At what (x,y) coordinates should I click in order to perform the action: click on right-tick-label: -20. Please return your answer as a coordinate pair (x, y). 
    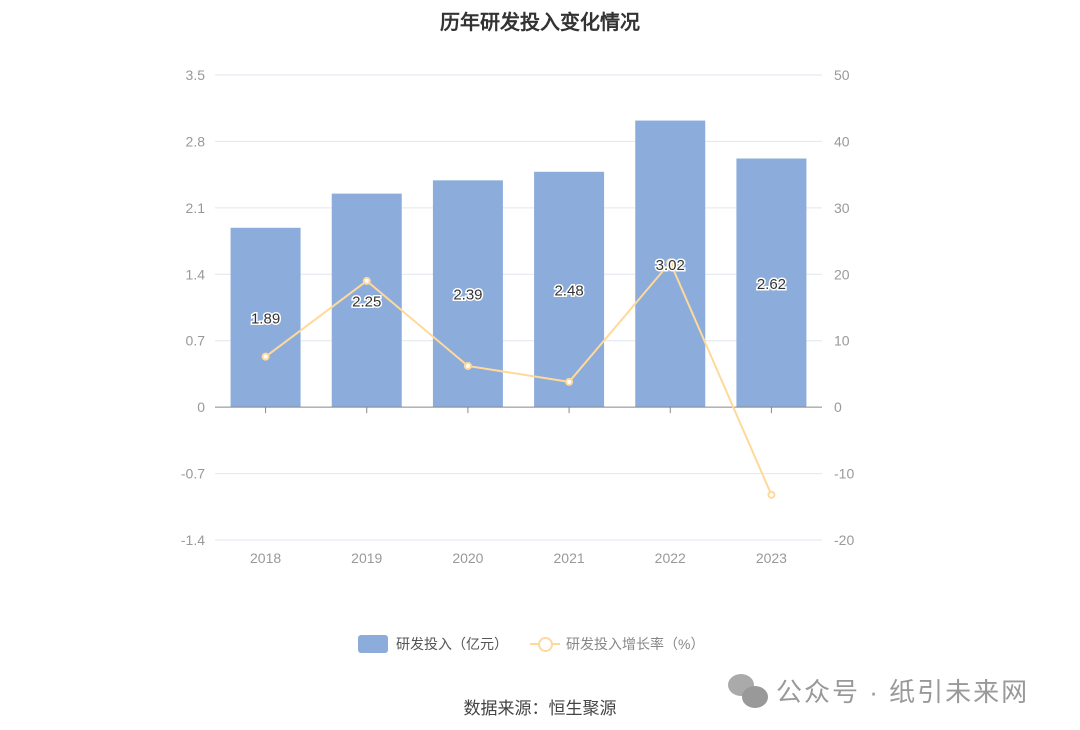
    Looking at the image, I should click on (844, 540).